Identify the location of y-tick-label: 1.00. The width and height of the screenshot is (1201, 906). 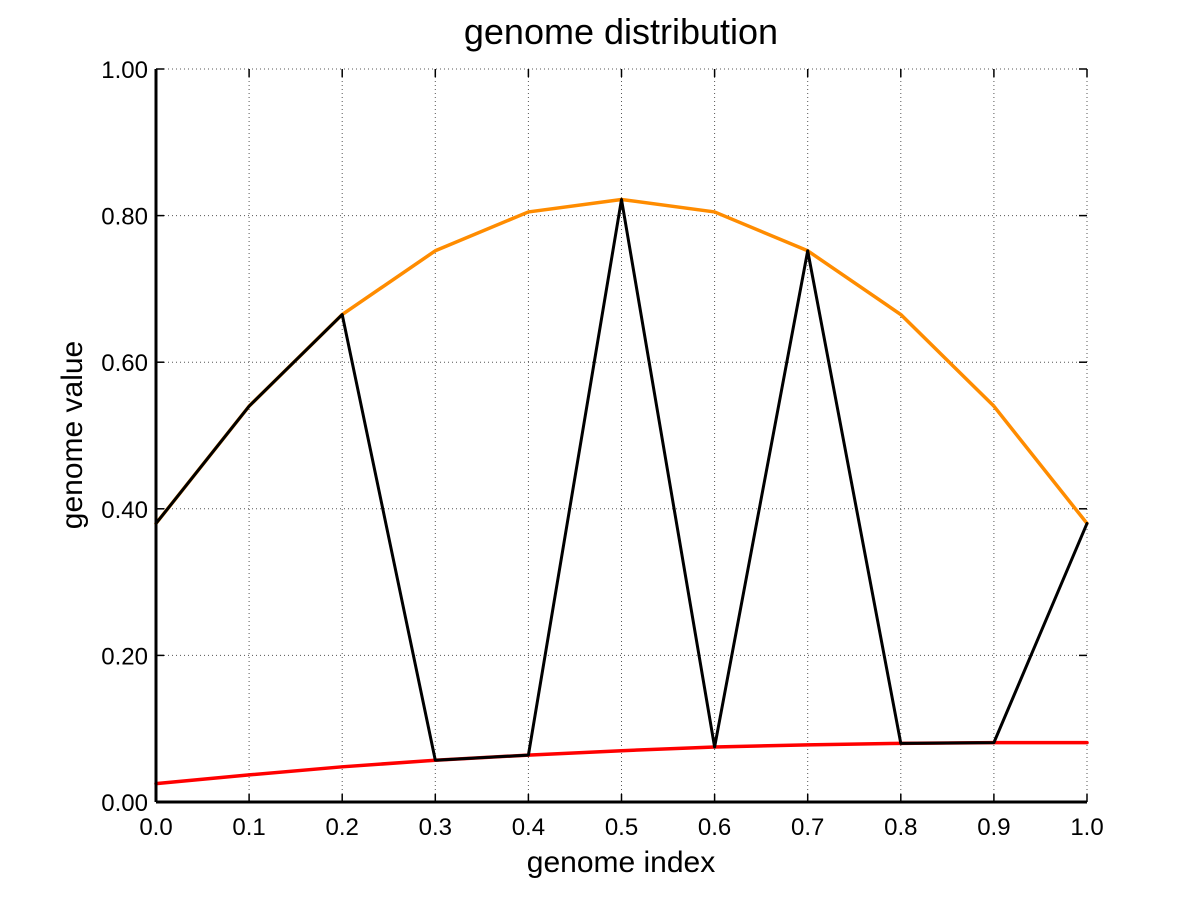
(124, 70).